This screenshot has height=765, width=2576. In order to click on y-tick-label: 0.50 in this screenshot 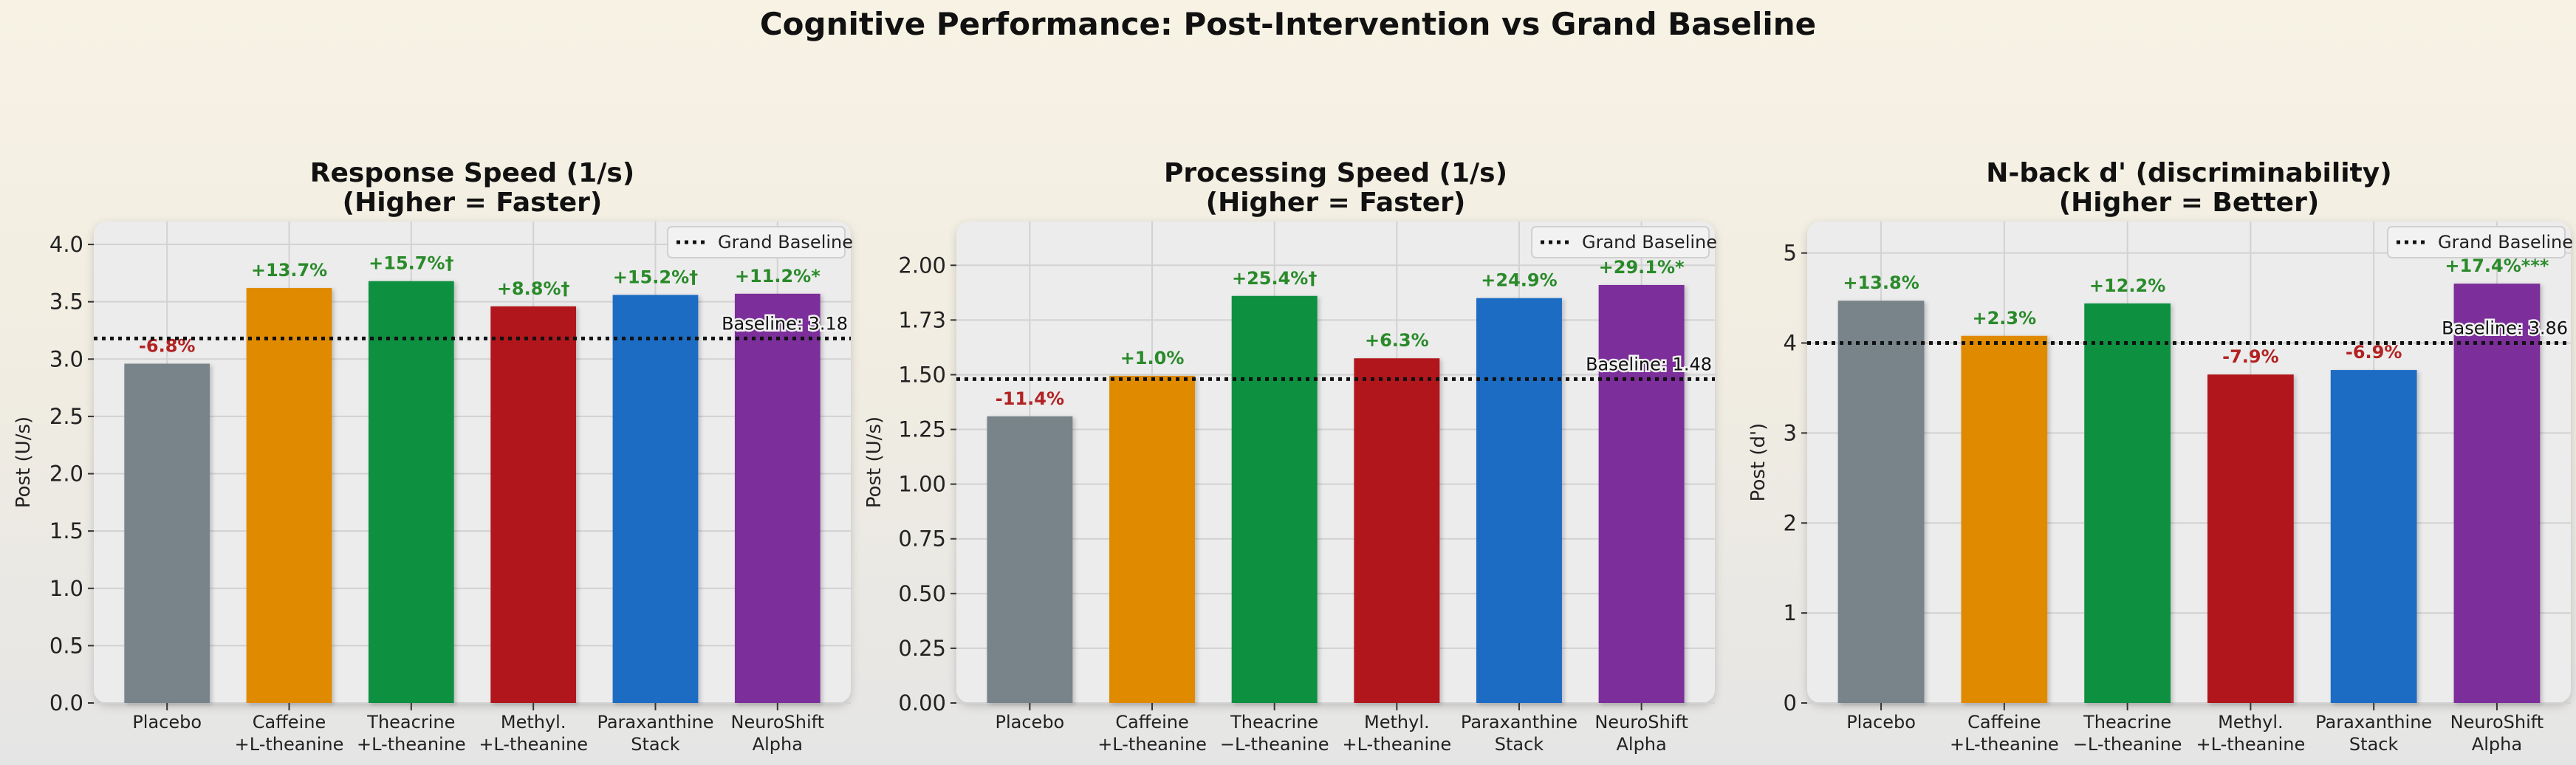, I will do `click(922, 594)`.